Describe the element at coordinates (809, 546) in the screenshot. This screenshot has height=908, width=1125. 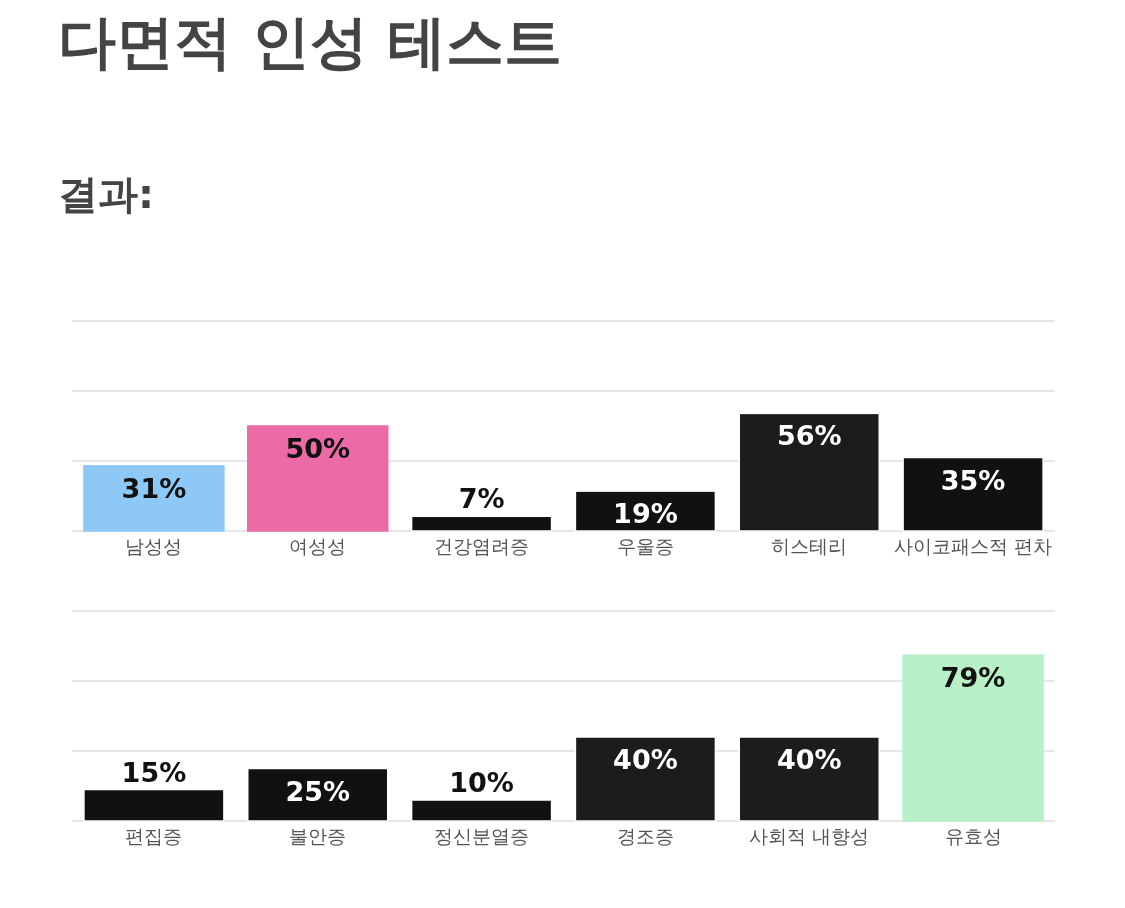
I see `x-tick-label: 히스테리` at that location.